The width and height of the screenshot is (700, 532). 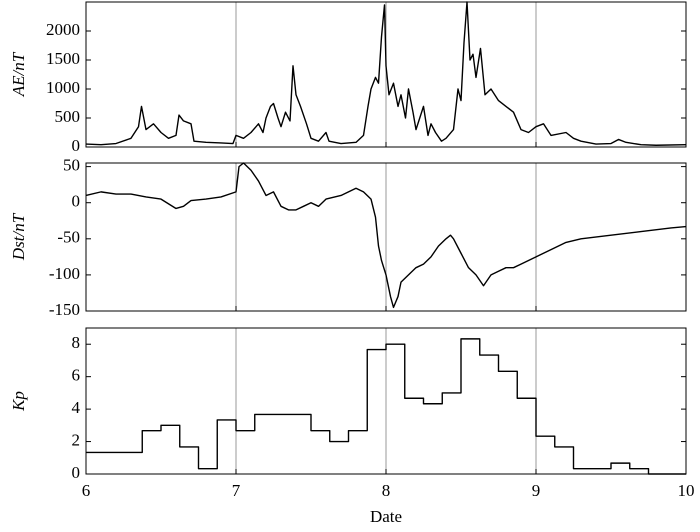 What do you see at coordinates (68, 237) in the screenshot?
I see `y-tick-label: -50` at bounding box center [68, 237].